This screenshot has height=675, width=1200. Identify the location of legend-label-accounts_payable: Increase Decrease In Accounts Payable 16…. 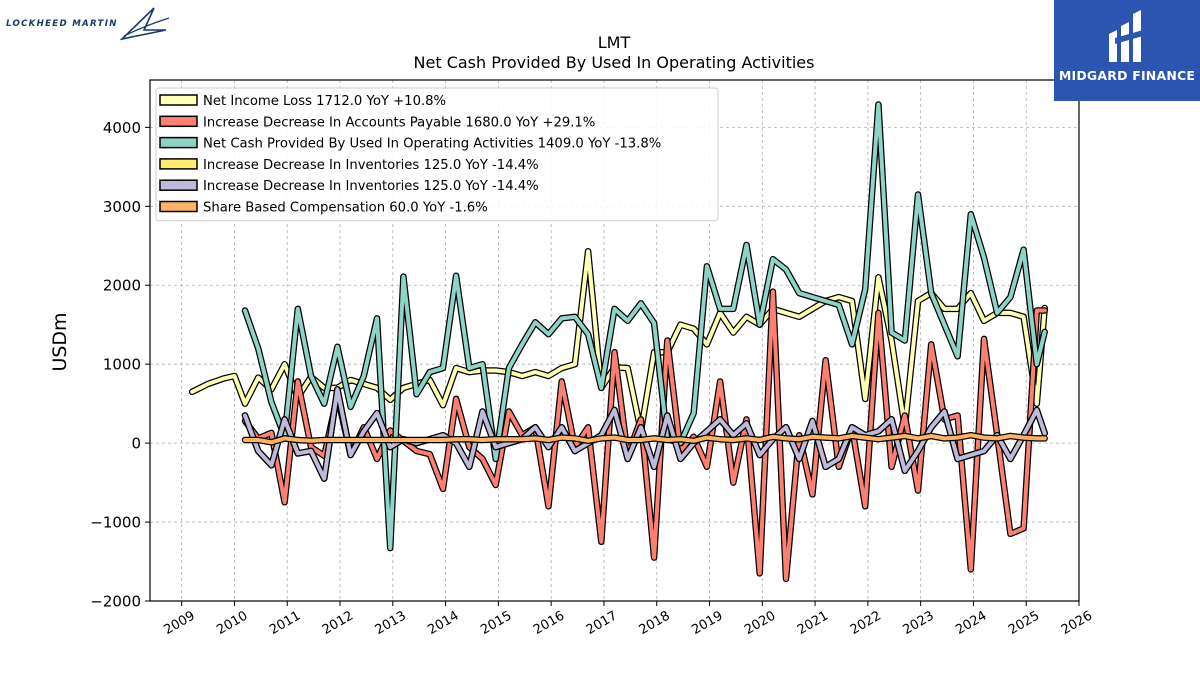
(399, 122).